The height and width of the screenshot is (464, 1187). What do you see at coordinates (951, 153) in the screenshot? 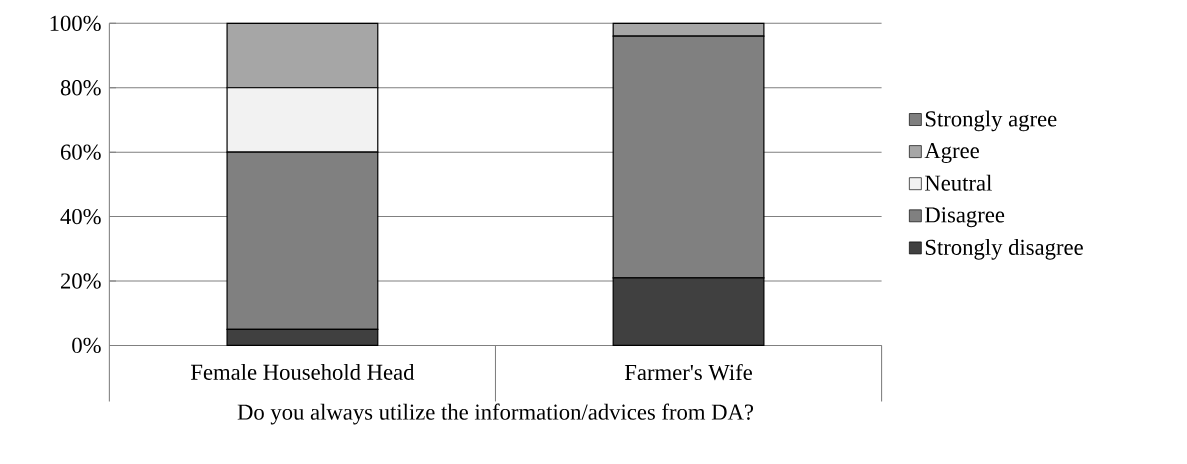
I see `legend-label: Agree` at bounding box center [951, 153].